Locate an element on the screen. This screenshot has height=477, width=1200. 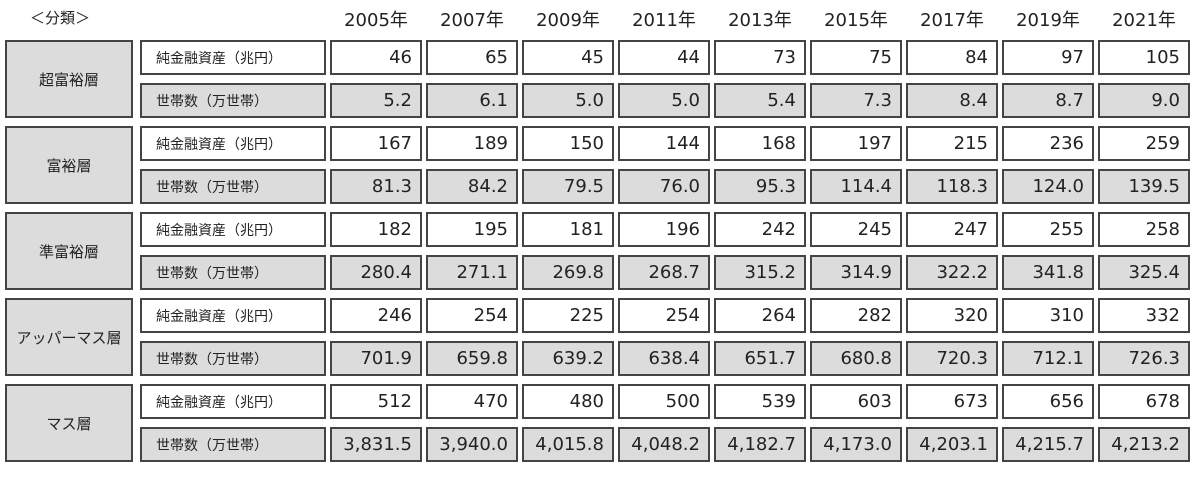
value-cell: 8.4 is located at coordinates (952, 100).